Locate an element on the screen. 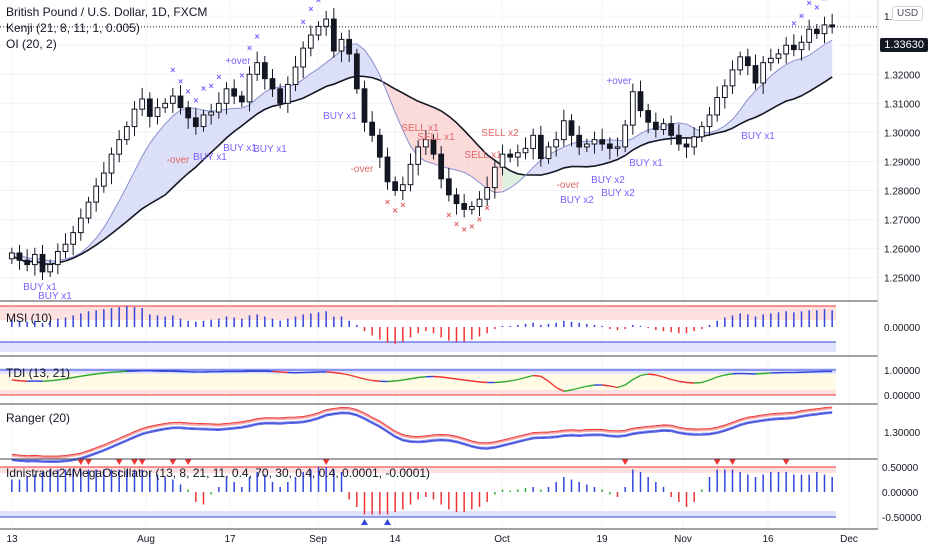 Image resolution: width=932 pixels, height=555 pixels. osc-buy-triangle is located at coordinates (364, 522).